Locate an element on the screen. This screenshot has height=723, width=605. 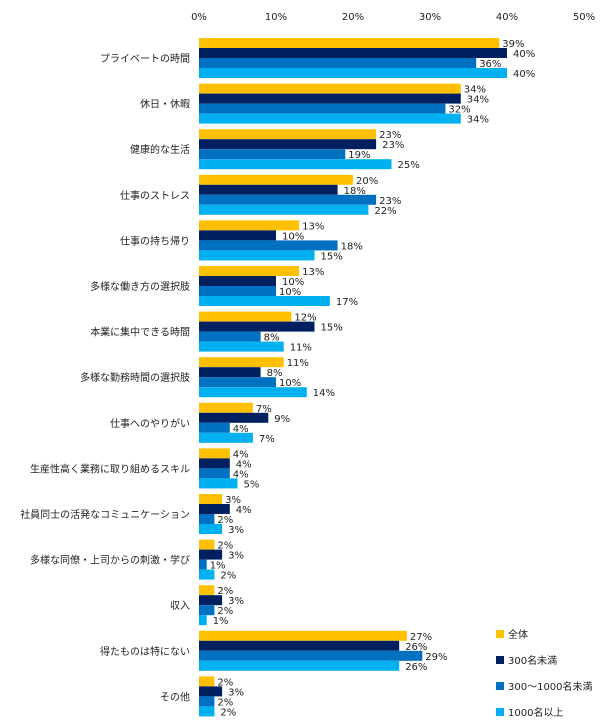
value-label: 25% is located at coordinates (409, 165).